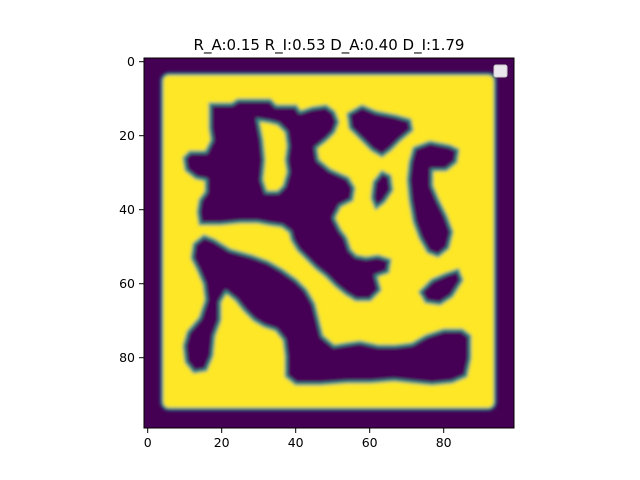 This screenshot has width=640, height=480. Describe the element at coordinates (380, 131) in the screenshot. I see `dark-region-top-right` at that location.